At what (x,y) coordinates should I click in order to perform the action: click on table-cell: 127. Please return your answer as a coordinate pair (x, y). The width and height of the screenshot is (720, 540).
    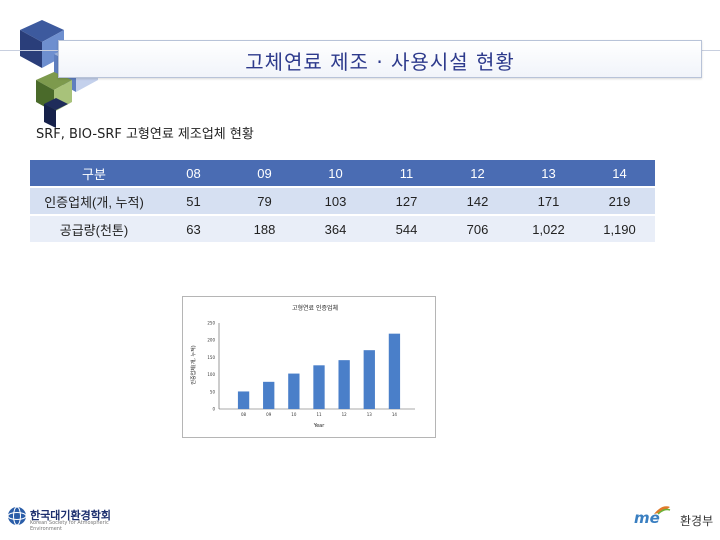
    Looking at the image, I should click on (406, 201).